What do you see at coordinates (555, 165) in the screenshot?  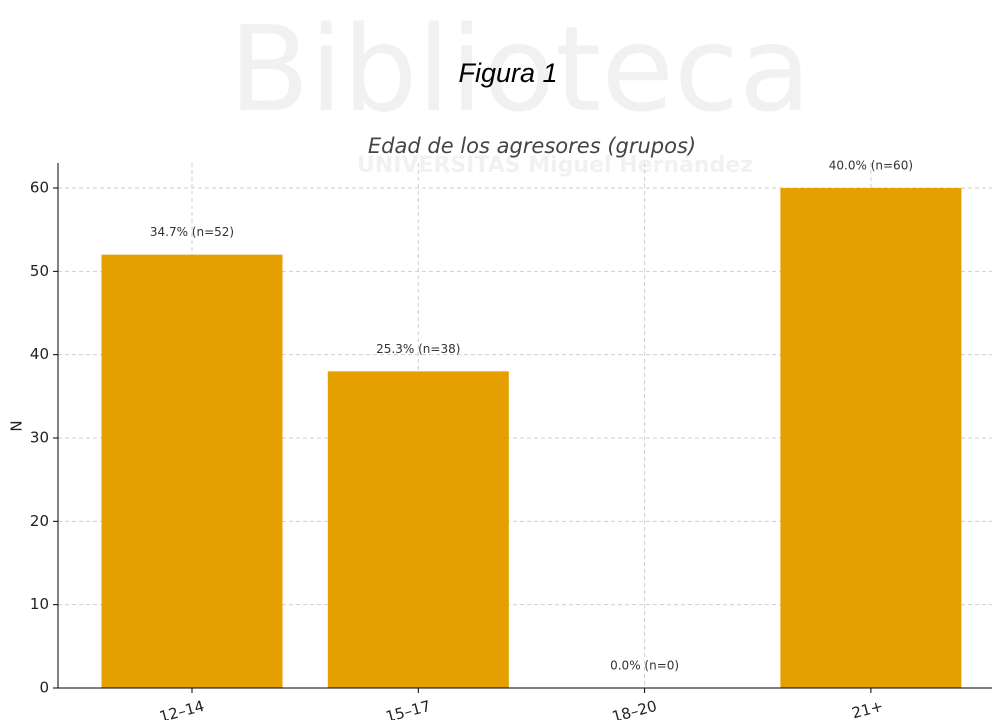 I see `watermark-subtitle: UNIVERSITAS Miguel Hernández` at bounding box center [555, 165].